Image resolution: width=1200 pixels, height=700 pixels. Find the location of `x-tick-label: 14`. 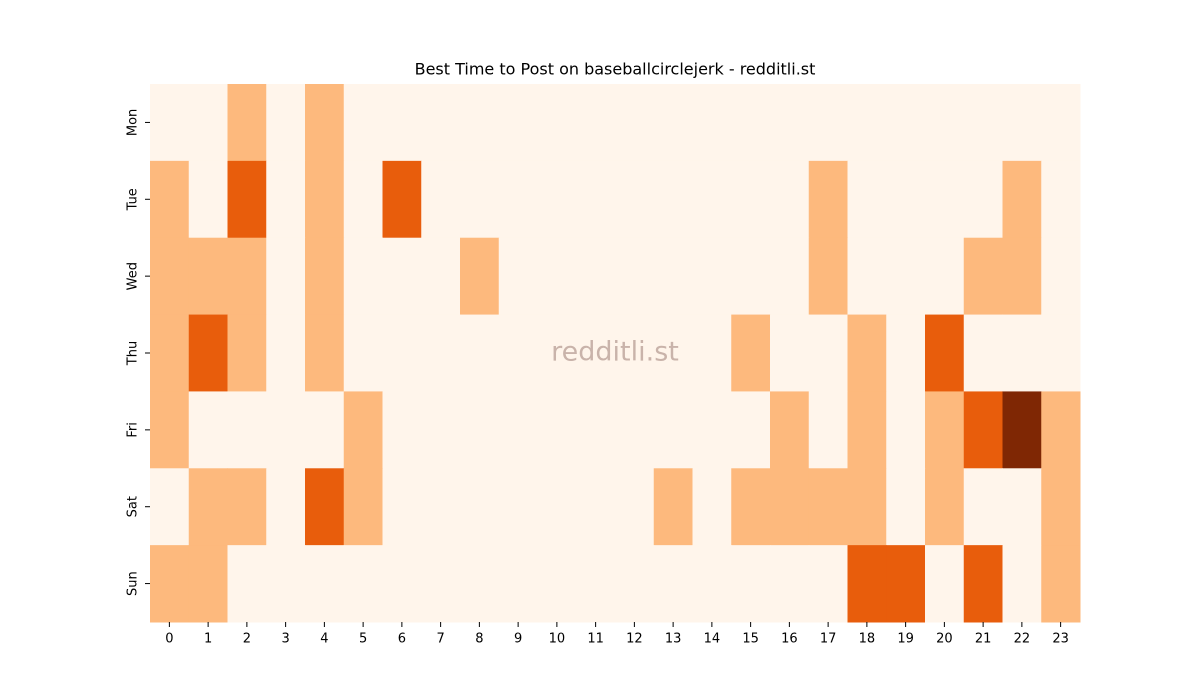

x-tick-label: 14 is located at coordinates (712, 639).